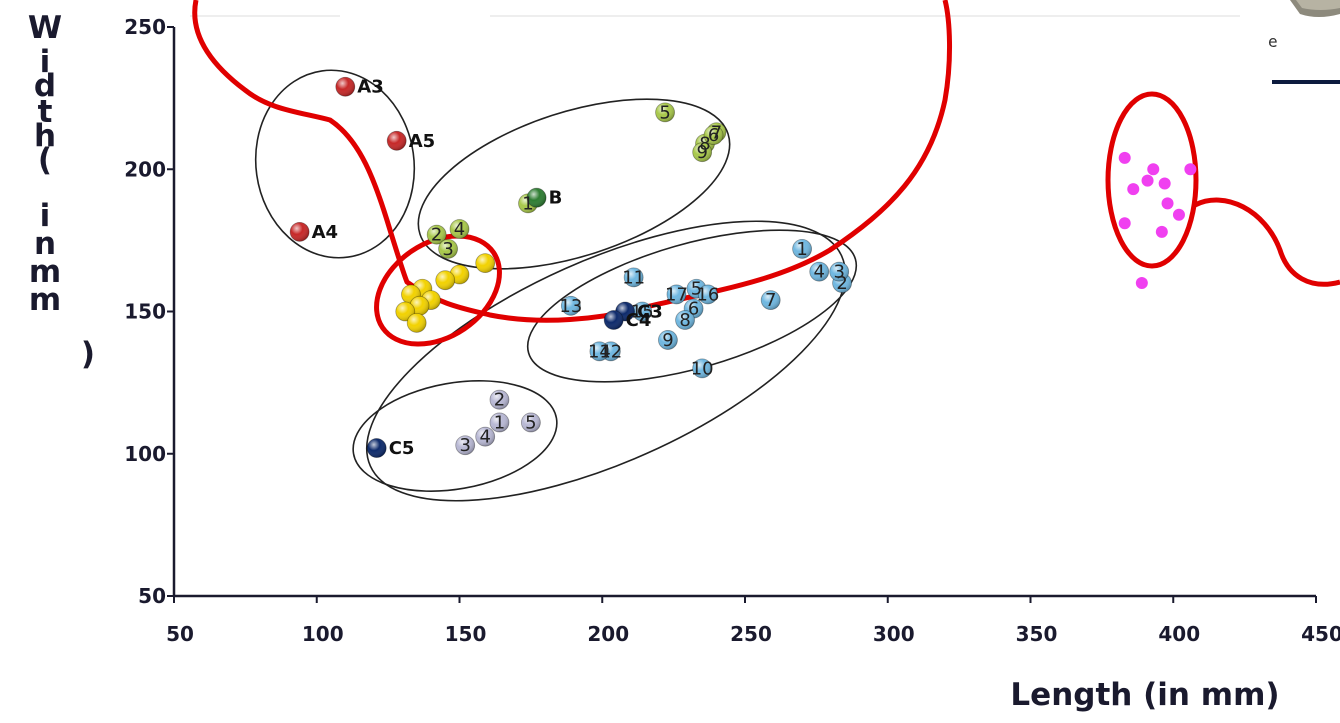 Image resolution: width=1340 pixels, height=723 pixels. I want to click on y-axis-title-char: (, so click(45, 160).